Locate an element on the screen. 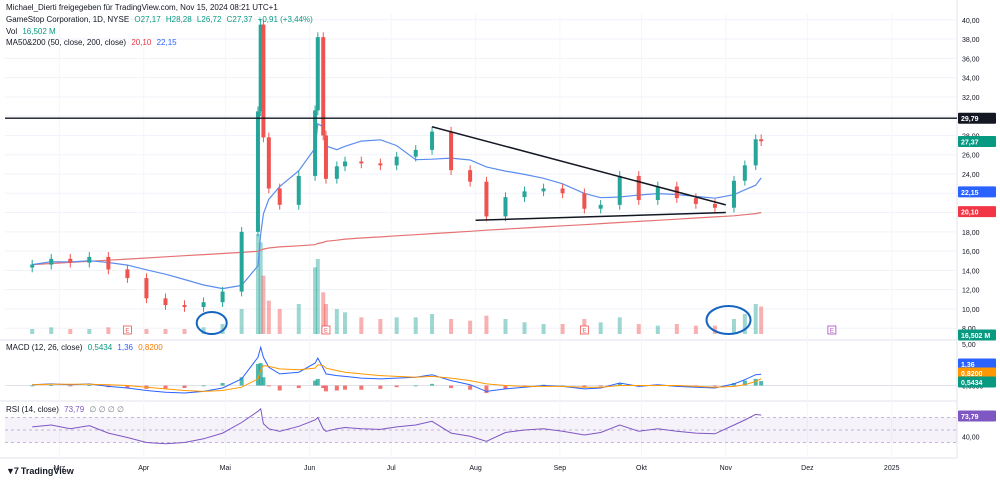 The image size is (1000, 481). rsi-tick-label: 40,00 is located at coordinates (971, 437).